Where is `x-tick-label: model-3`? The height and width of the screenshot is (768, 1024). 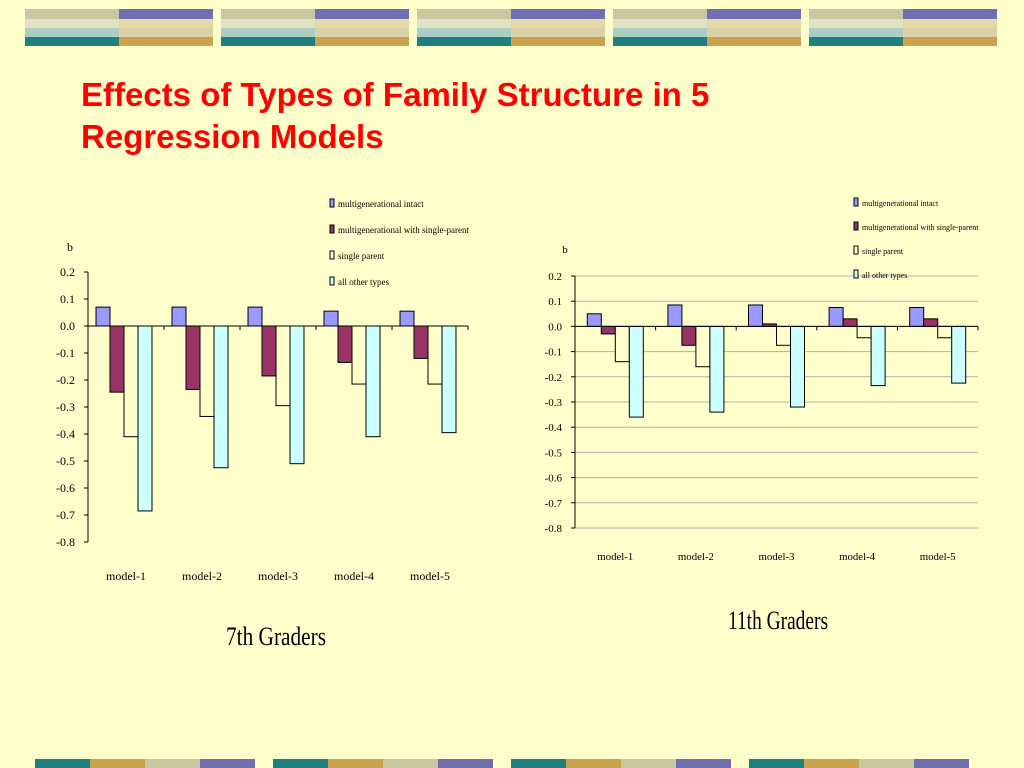 x-tick-label: model-3 is located at coordinates (777, 557).